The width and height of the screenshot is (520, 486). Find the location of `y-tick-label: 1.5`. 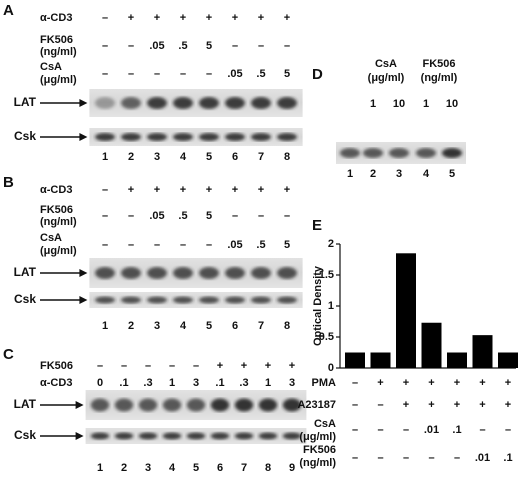

y-tick-label: 1.5 is located at coordinates (326, 275).